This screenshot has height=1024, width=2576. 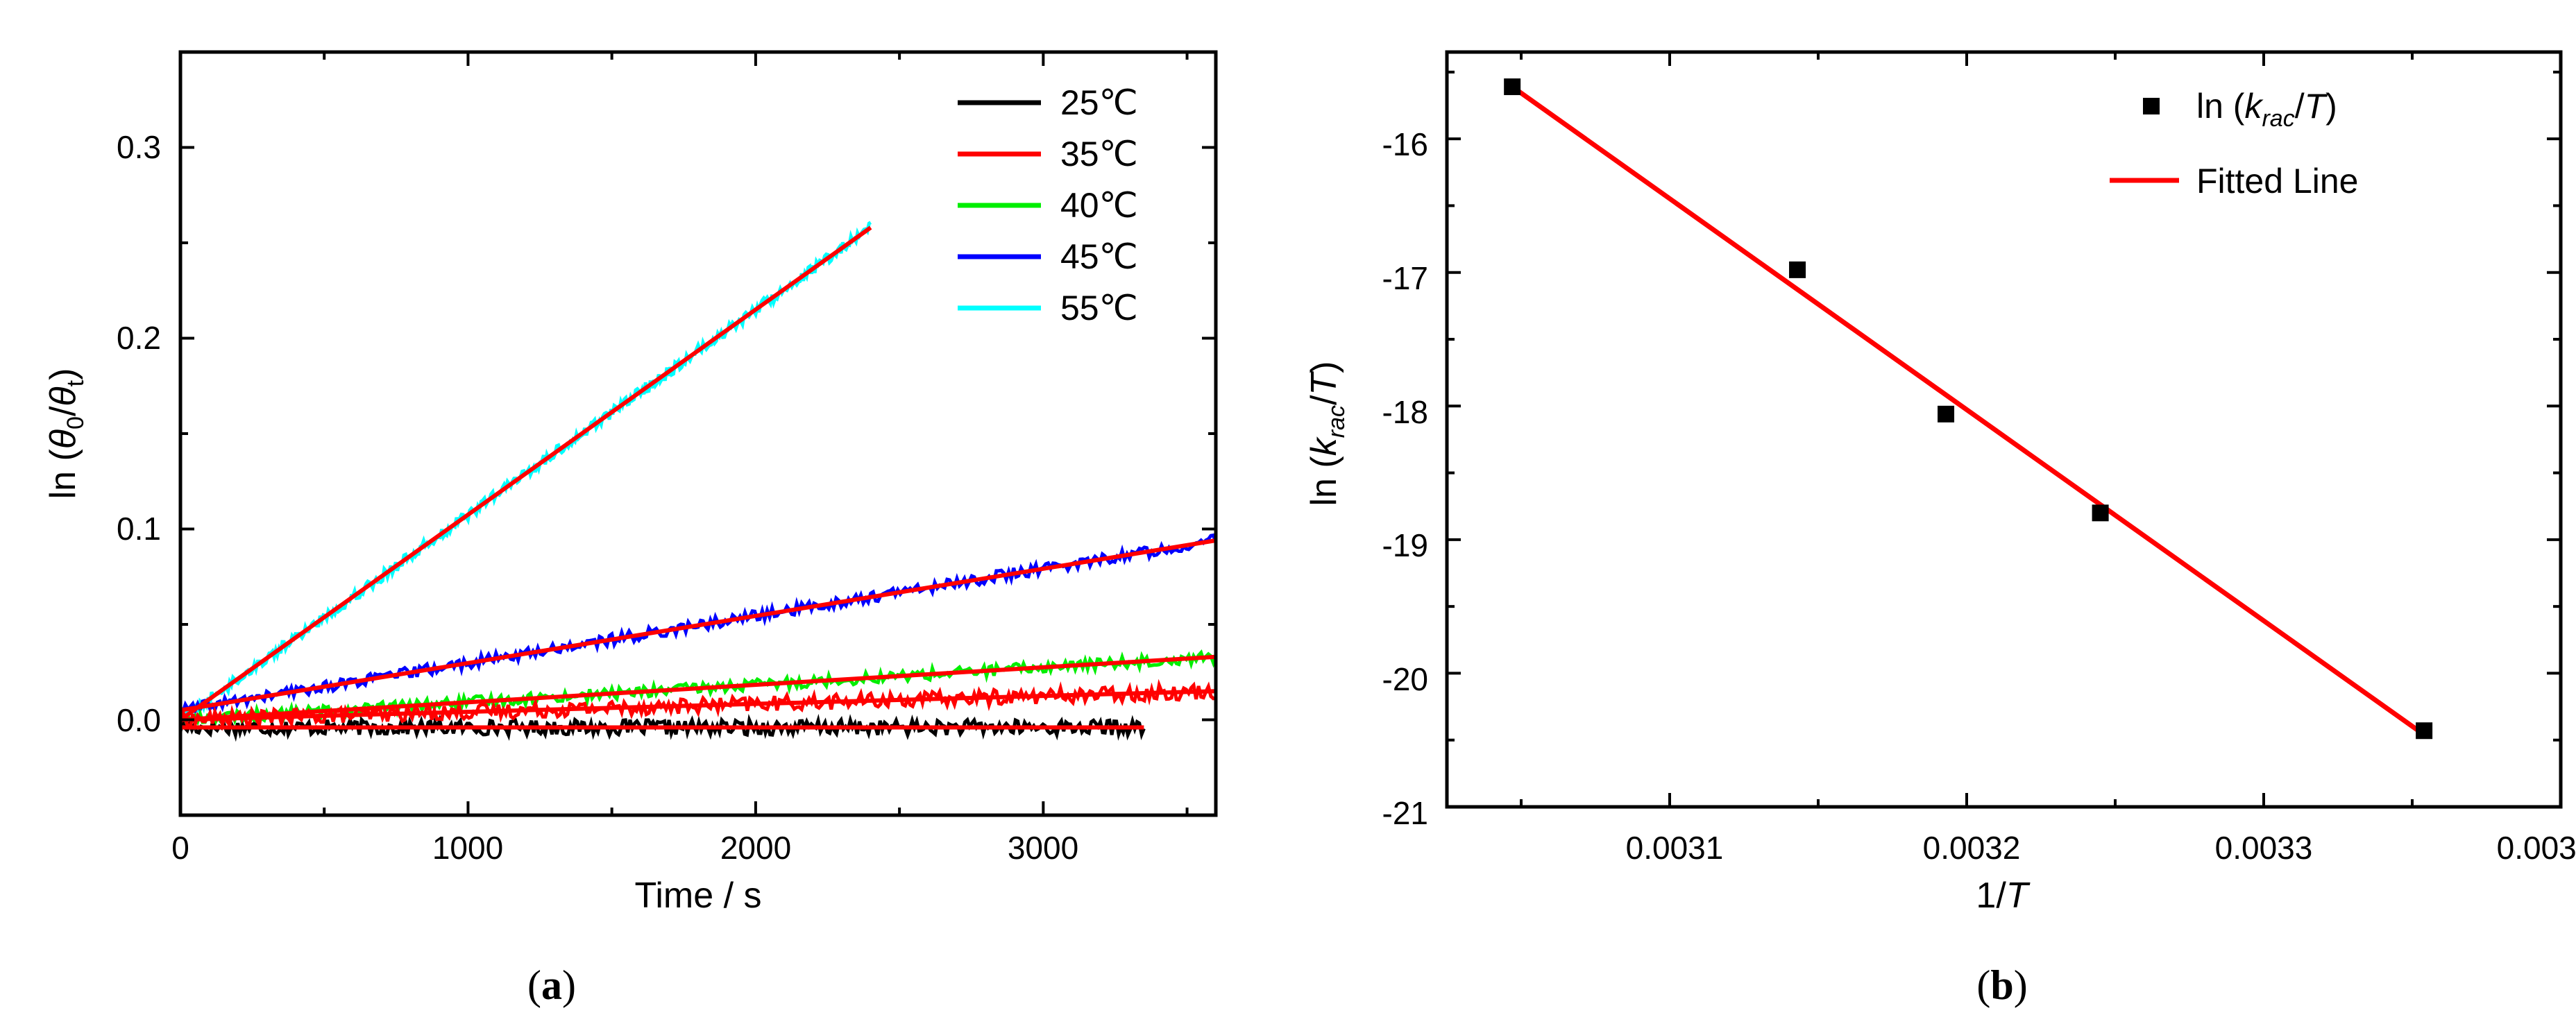 I want to click on legend-swatch-points, so click(x=2152, y=106).